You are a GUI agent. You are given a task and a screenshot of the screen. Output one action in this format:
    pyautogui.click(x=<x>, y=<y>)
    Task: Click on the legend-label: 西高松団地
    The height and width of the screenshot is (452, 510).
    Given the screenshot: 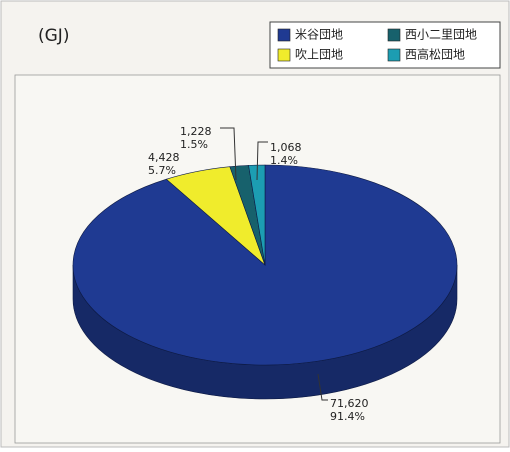 What is the action you would take?
    pyautogui.click(x=435, y=54)
    